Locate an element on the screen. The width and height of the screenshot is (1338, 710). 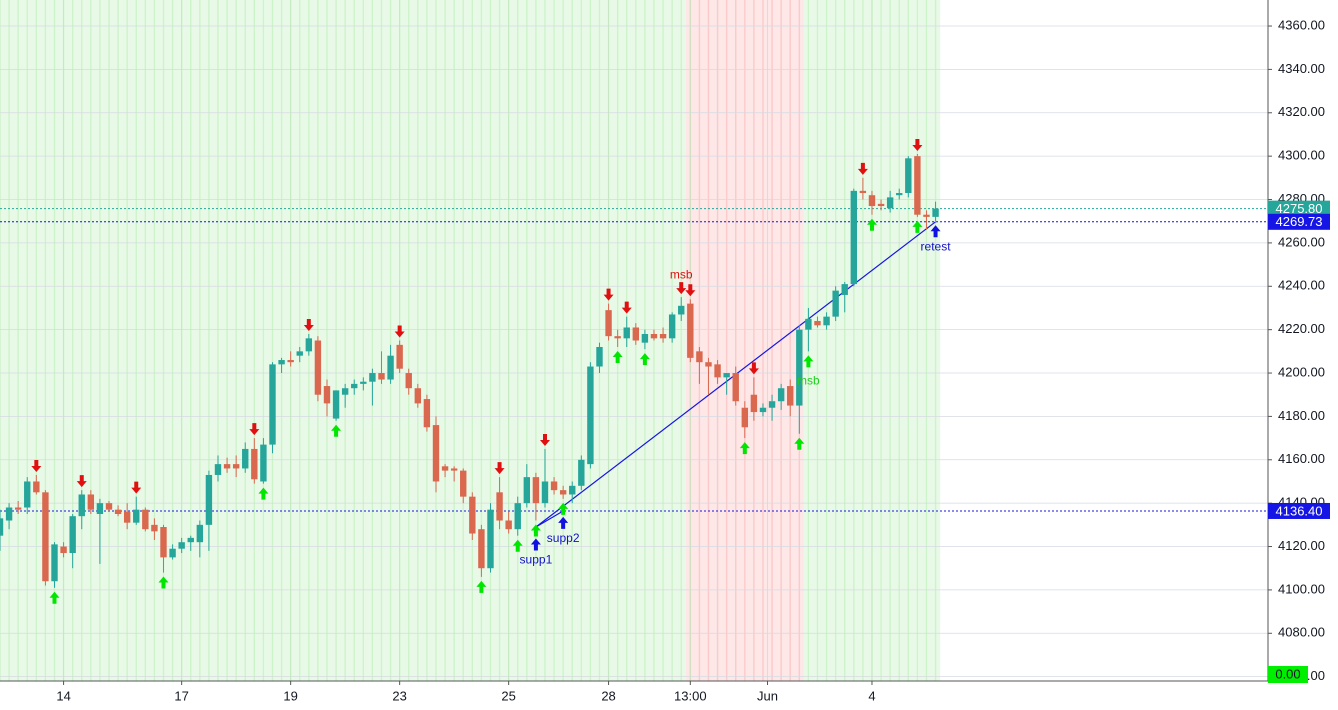
price-tag-label: 4269.73 is located at coordinates (1299, 221).